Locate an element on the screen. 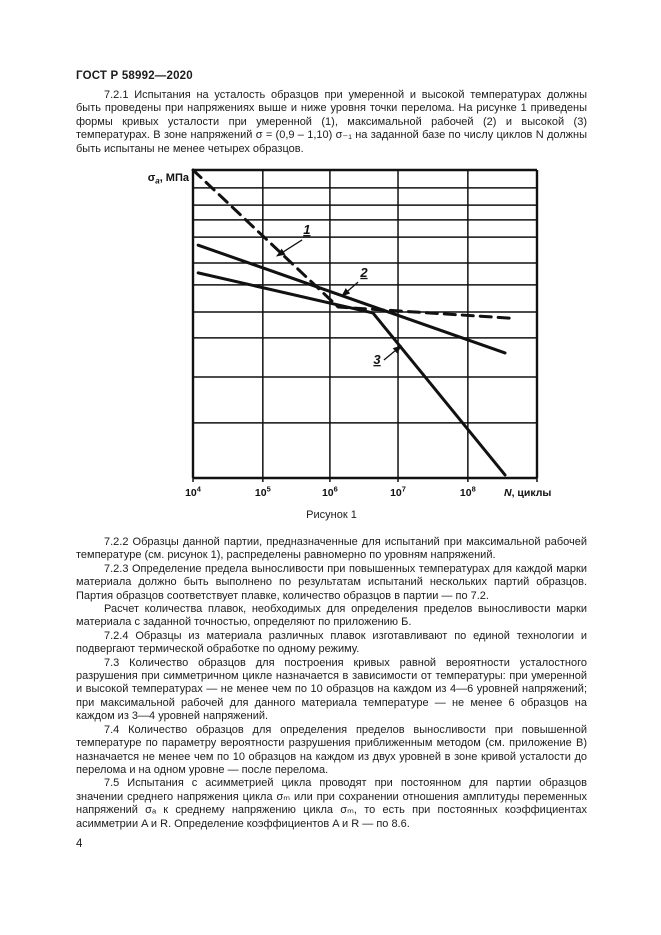  curve-label-3: 3 is located at coordinates (377, 359).